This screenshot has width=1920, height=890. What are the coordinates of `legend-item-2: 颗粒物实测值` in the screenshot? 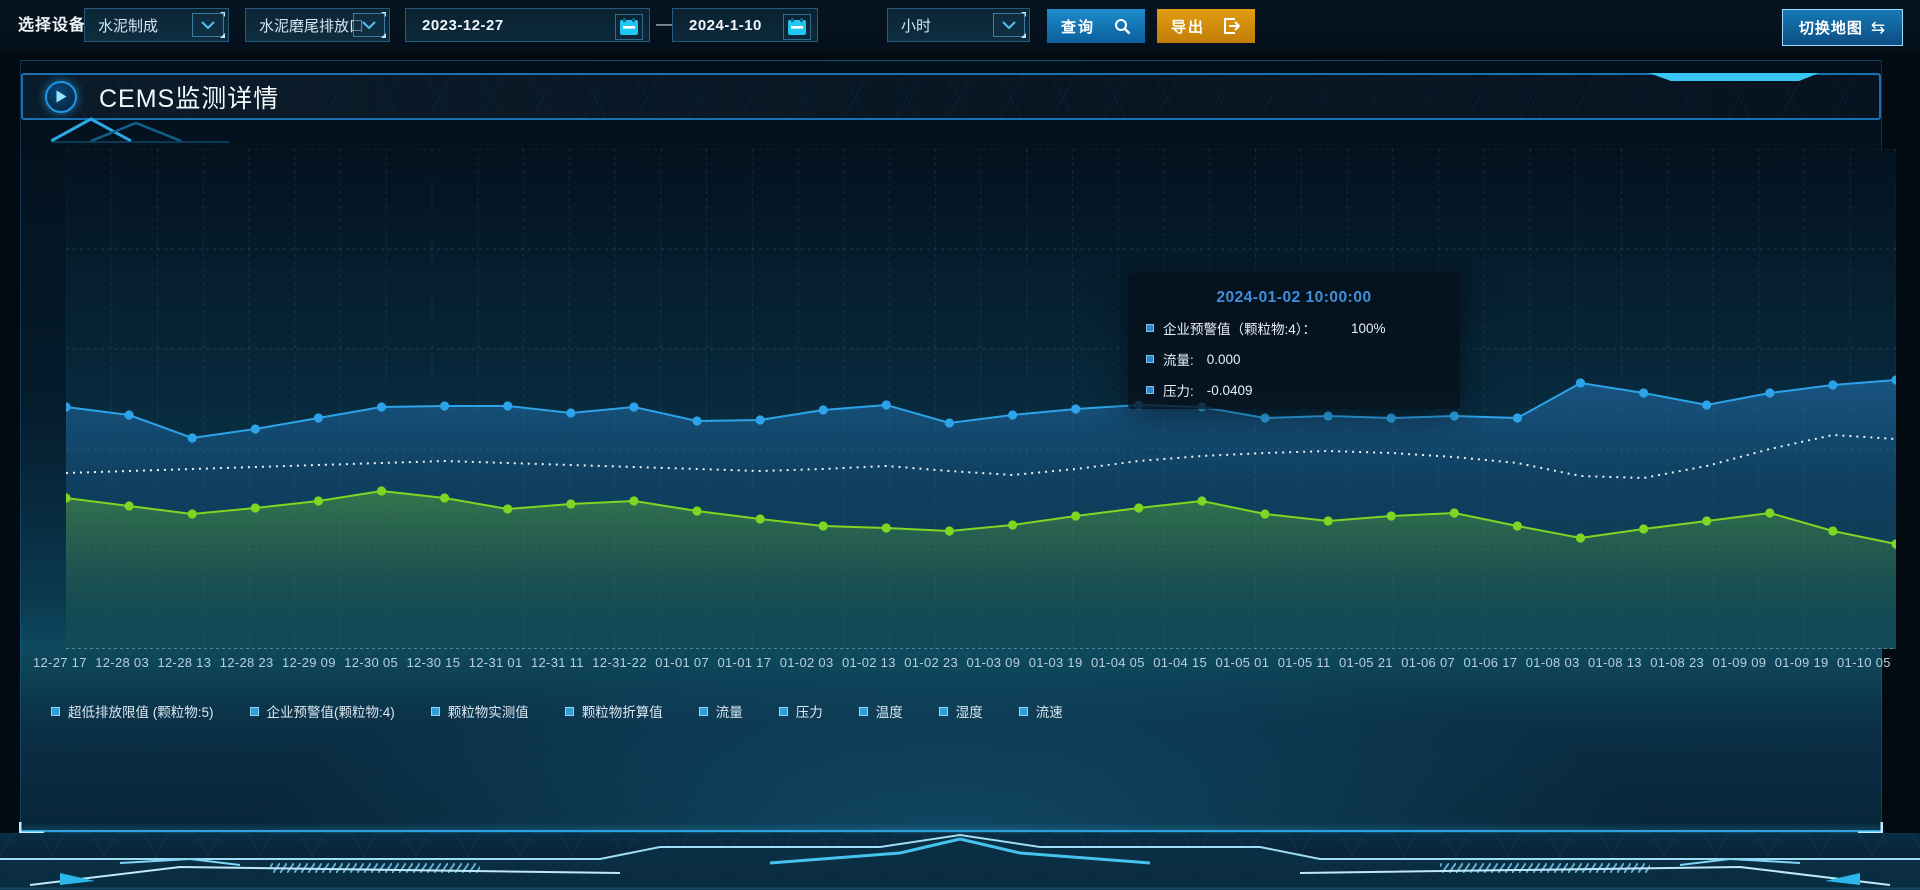 It's located at (479, 711).